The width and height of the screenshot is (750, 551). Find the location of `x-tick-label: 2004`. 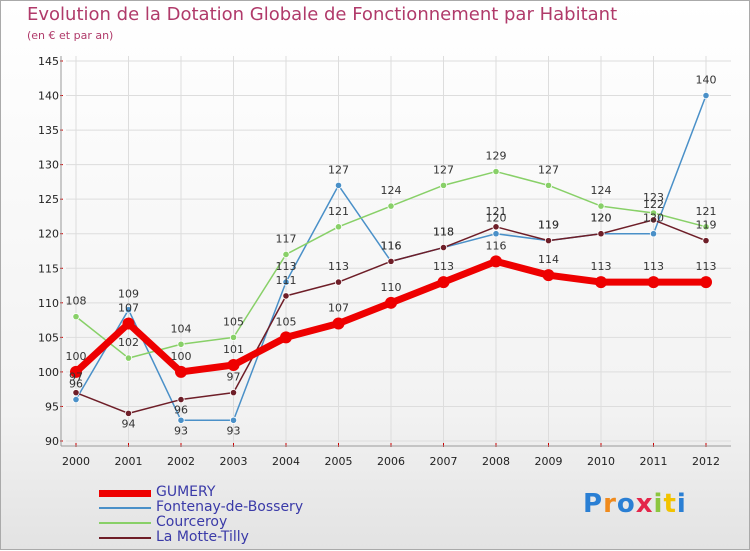

x-tick-label: 2004 is located at coordinates (286, 461).